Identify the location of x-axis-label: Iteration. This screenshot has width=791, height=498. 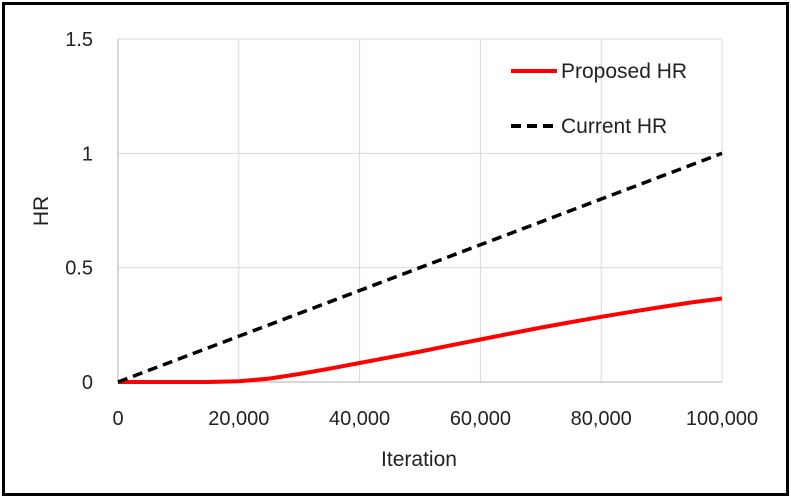
(419, 459).